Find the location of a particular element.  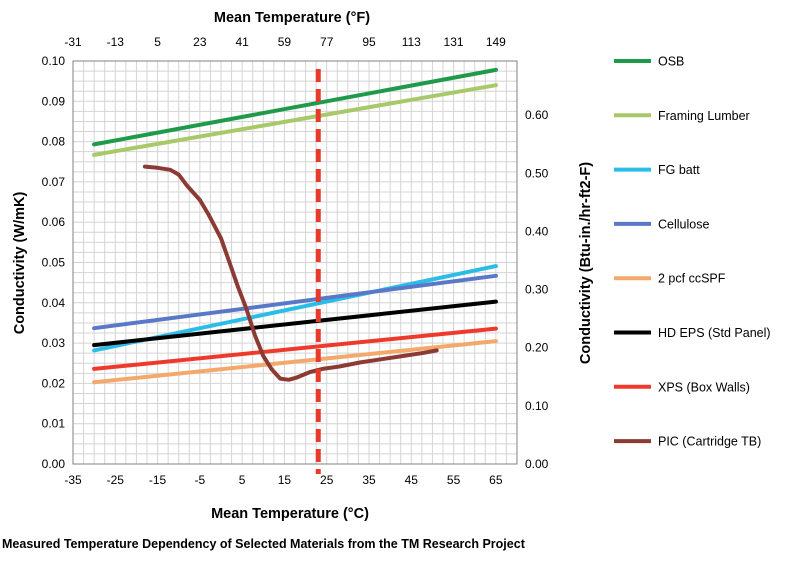

right-y-axis-title: Conductivity (Btu-in./hr-ft2-F) is located at coordinates (586, 263).